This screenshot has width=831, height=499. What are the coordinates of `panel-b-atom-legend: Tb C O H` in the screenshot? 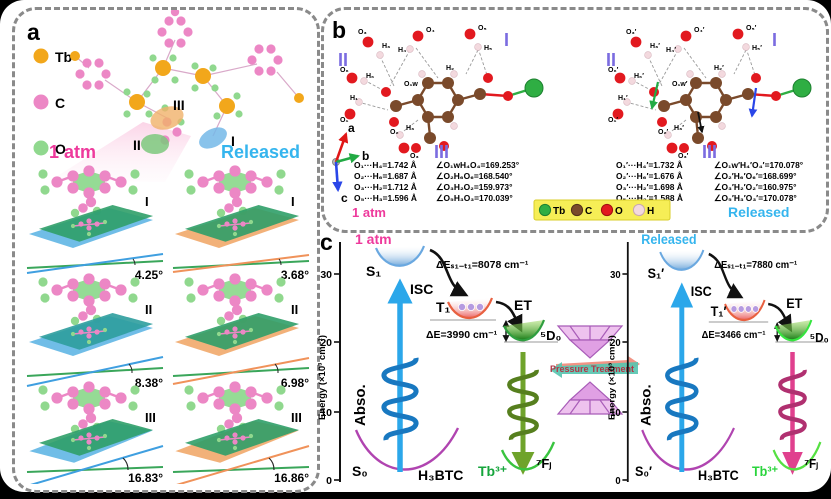 It's located at (602, 210).